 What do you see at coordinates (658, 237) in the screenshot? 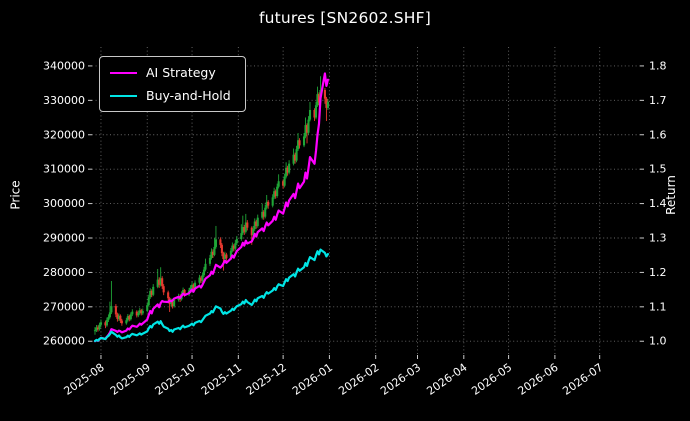
I see `return-tick-label: 1.3` at bounding box center [658, 237].